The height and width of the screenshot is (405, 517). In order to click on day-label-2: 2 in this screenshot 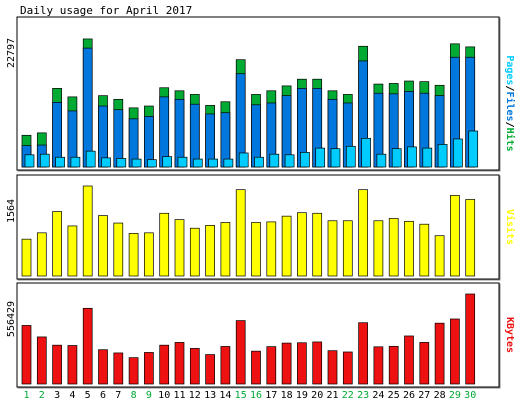, I will do `click(42, 395)`.